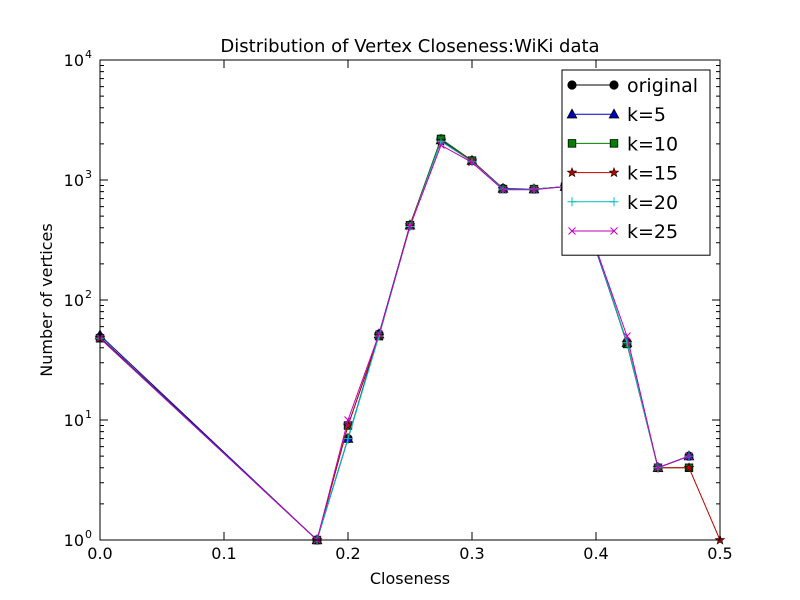 This screenshot has height=600, width=800. I want to click on y-tick-exponent: 4, so click(88, 54).